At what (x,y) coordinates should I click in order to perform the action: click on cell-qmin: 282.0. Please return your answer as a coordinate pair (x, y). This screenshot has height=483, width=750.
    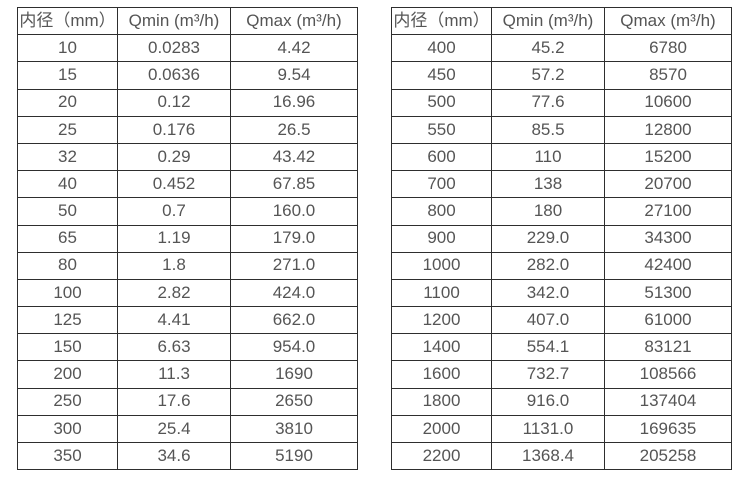
    Looking at the image, I should click on (548, 265).